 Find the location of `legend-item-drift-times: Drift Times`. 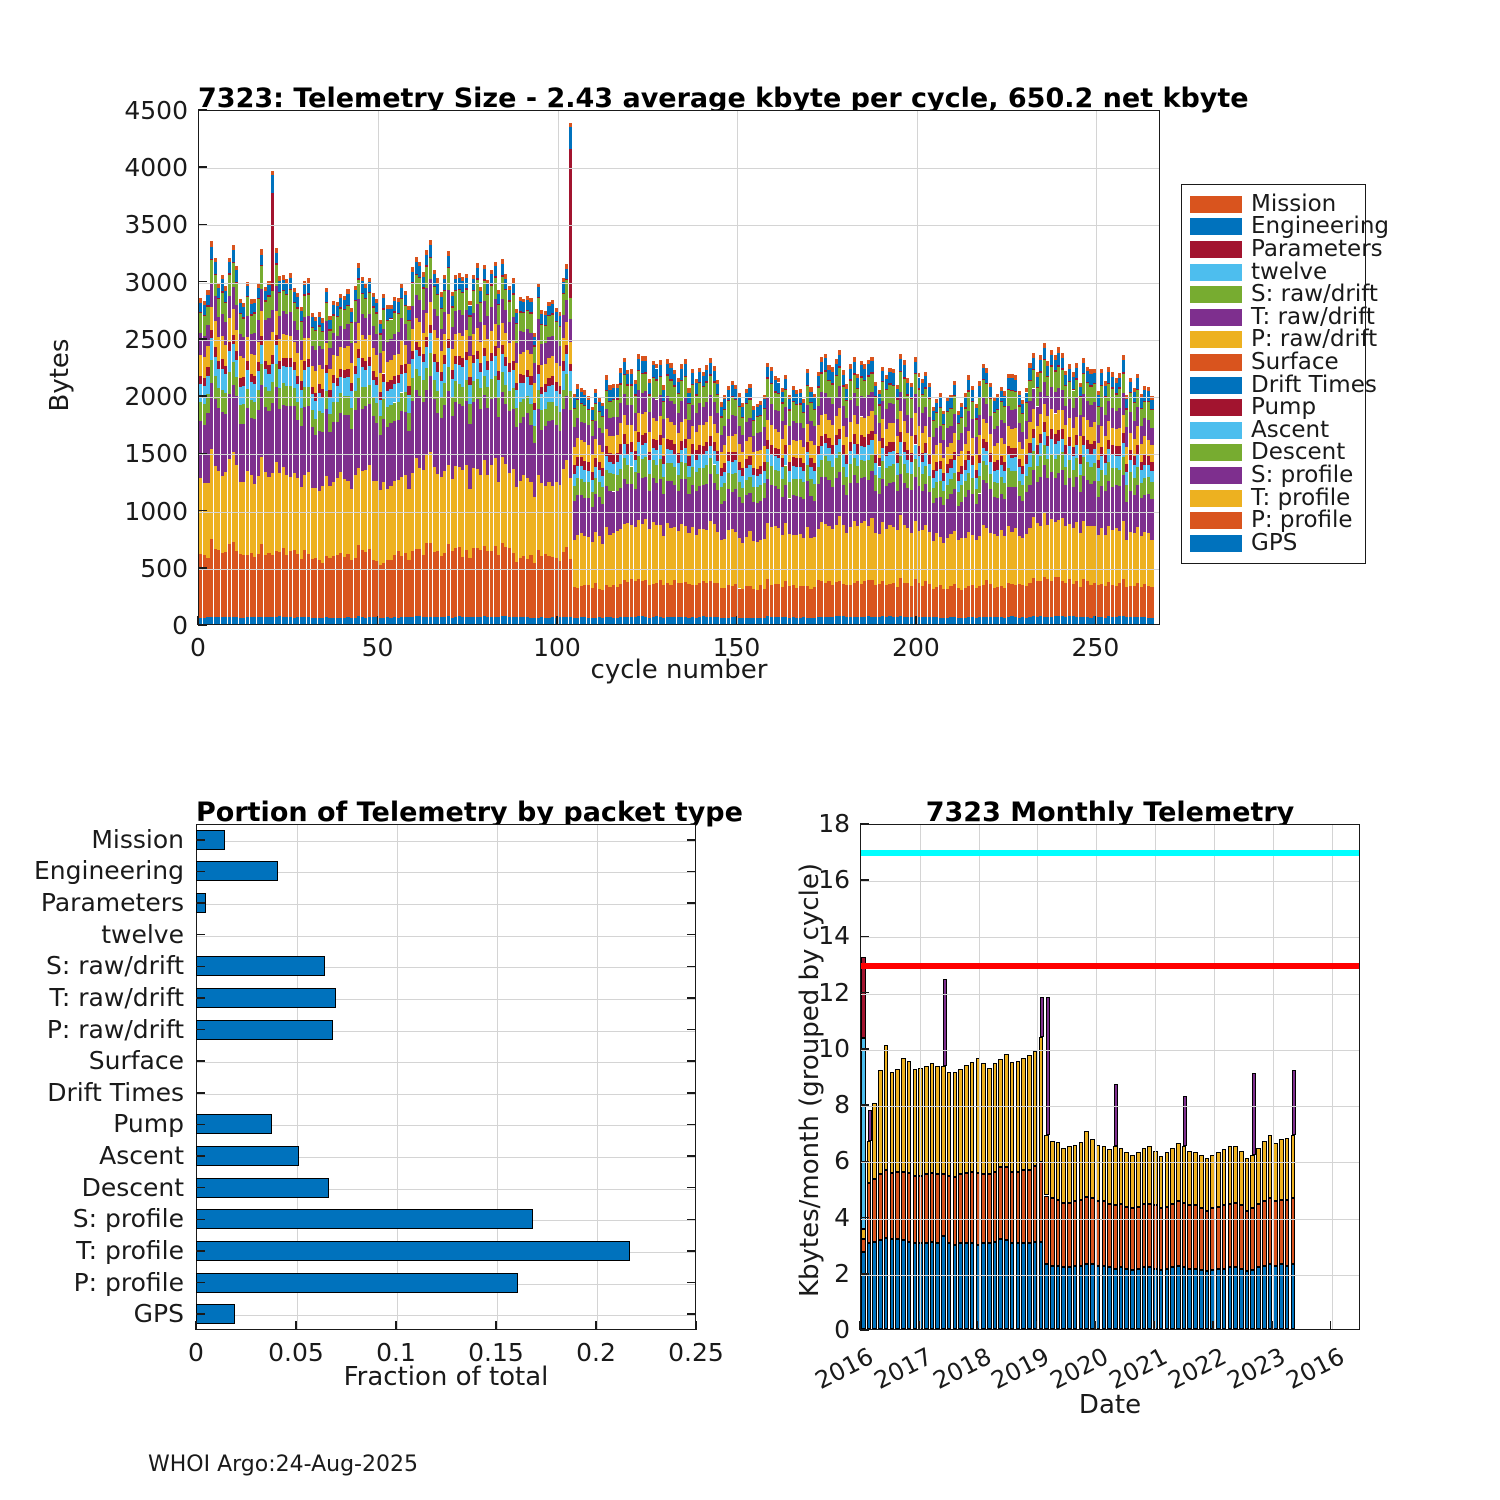

legend-item-drift-times: Drift Times is located at coordinates (1283, 385).